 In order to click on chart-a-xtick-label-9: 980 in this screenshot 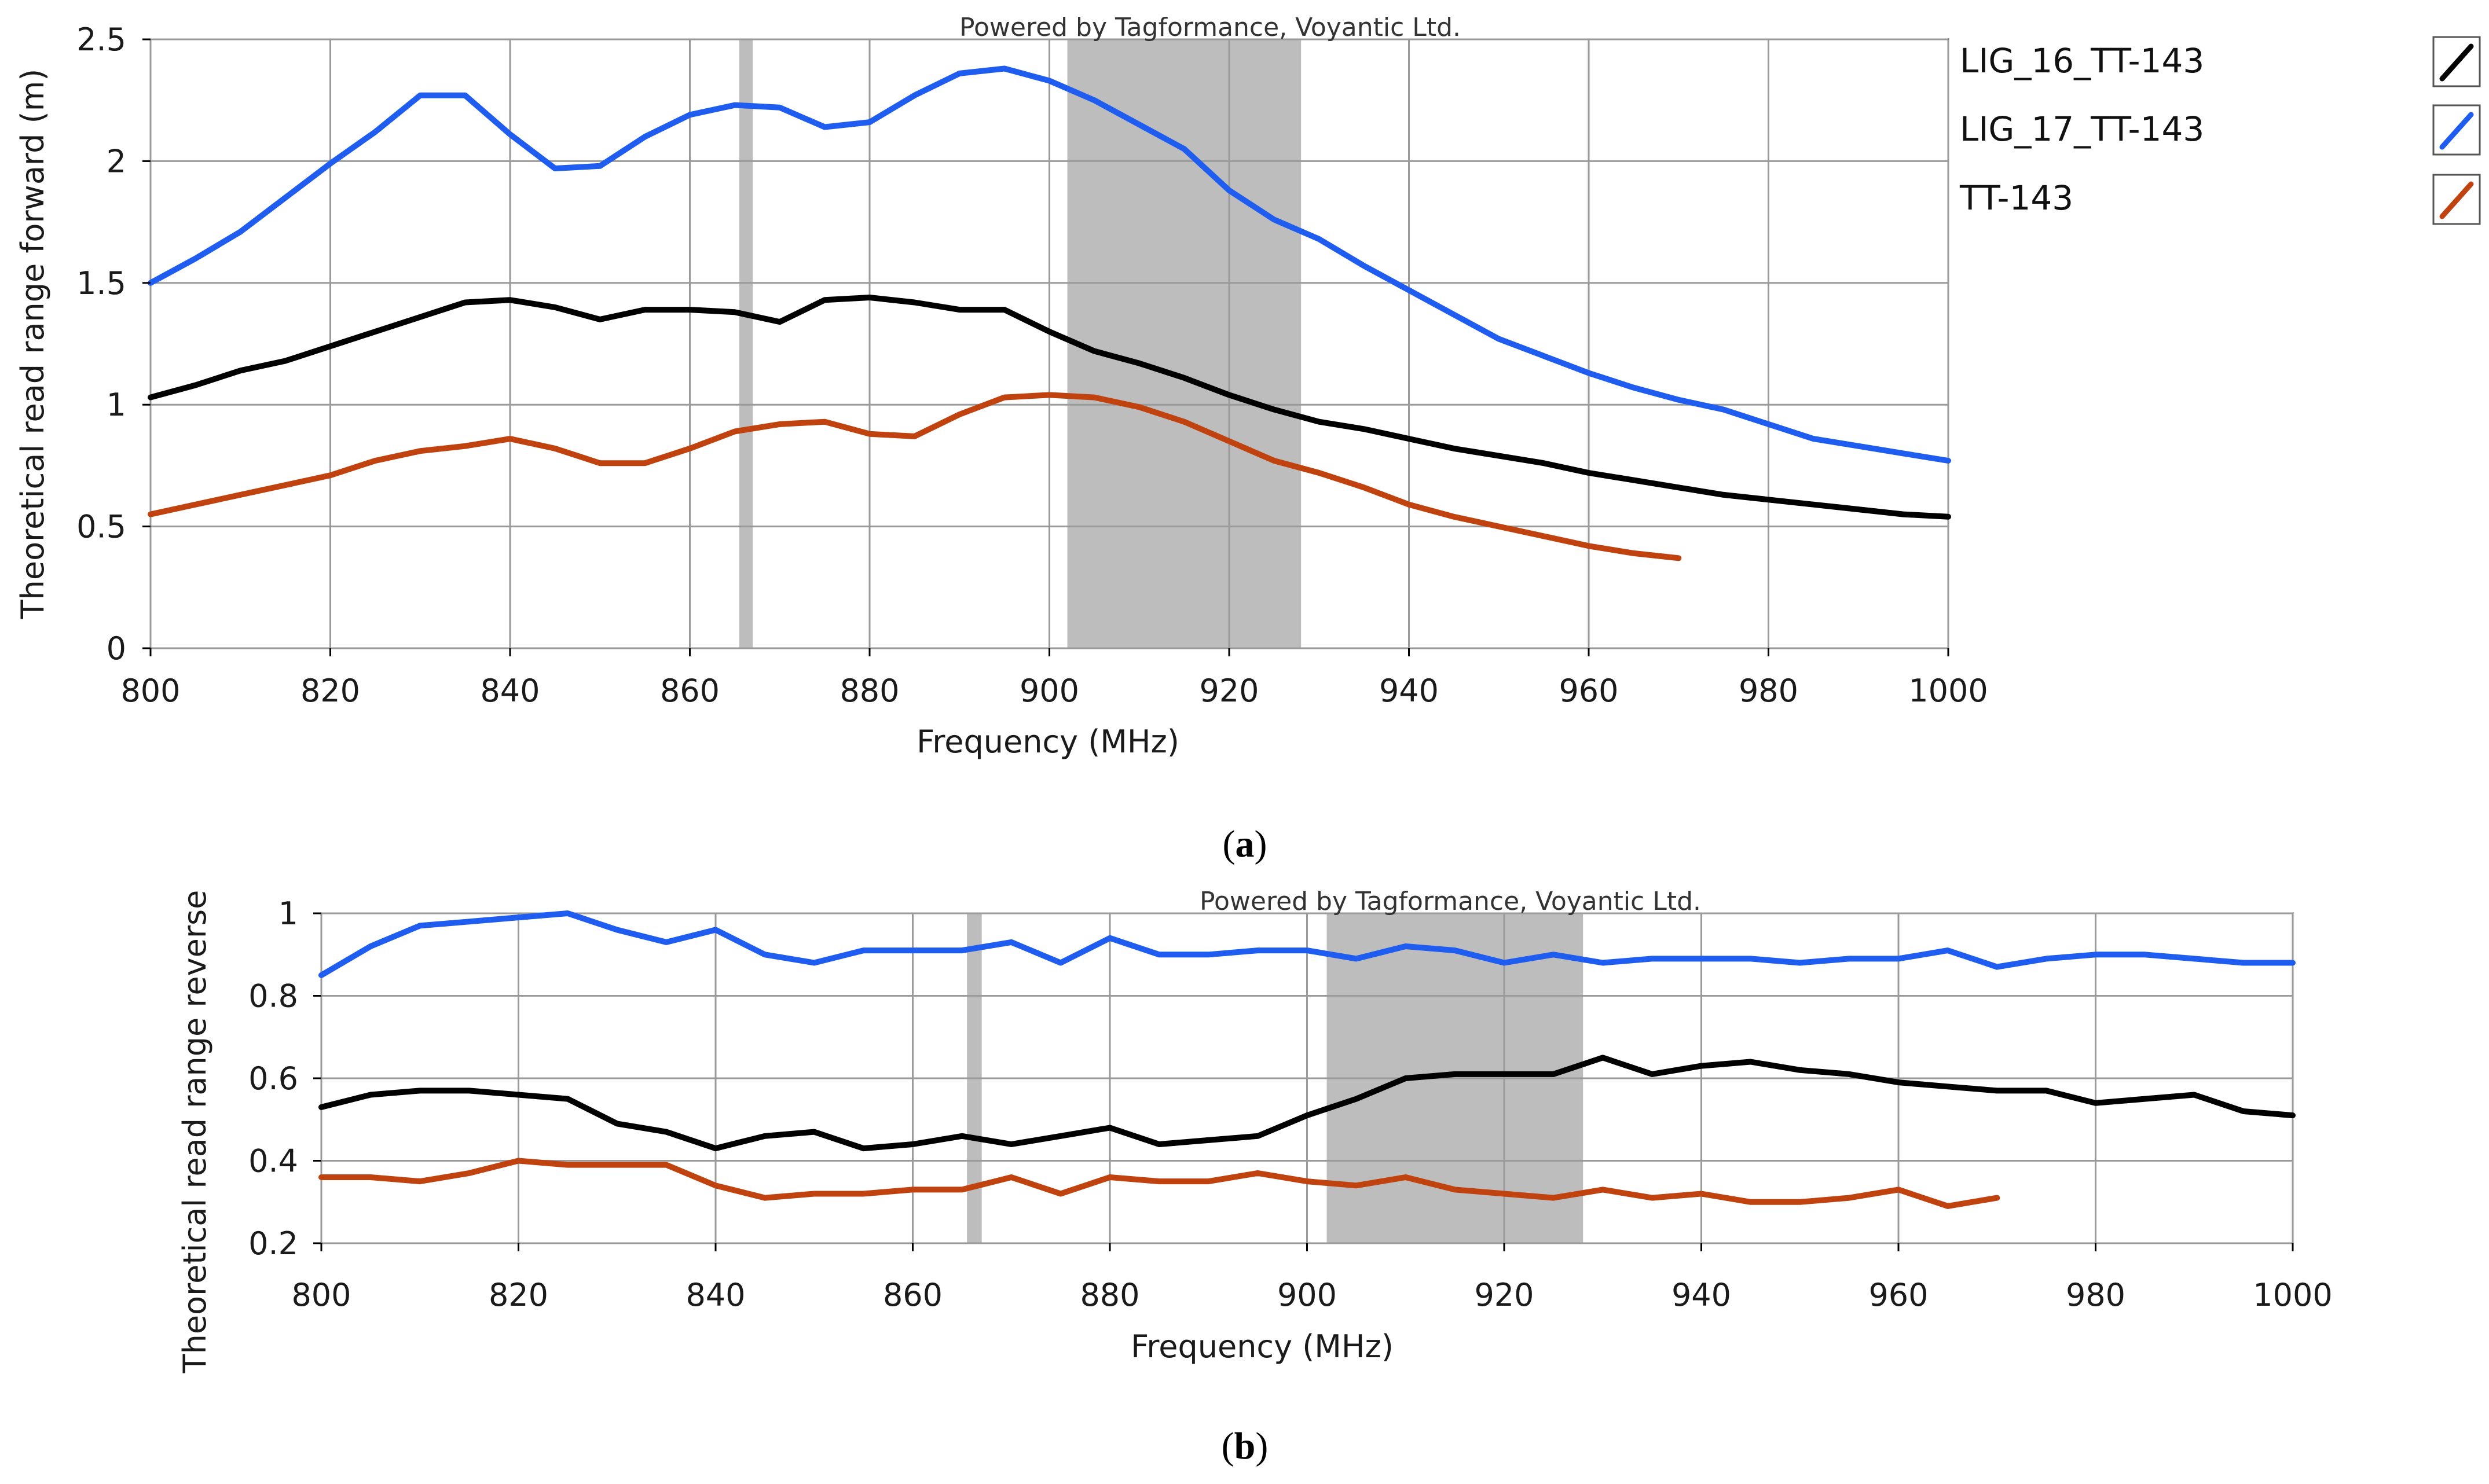, I will do `click(1769, 691)`.